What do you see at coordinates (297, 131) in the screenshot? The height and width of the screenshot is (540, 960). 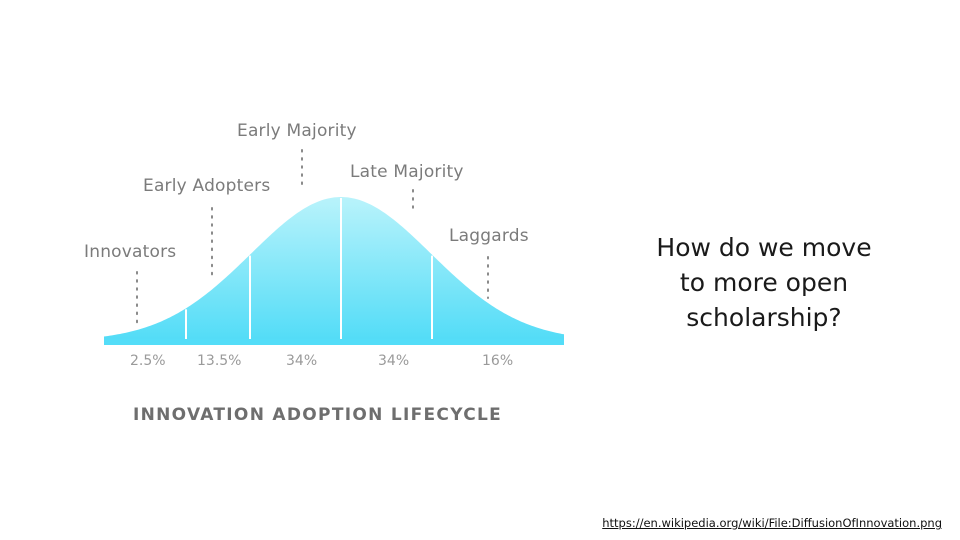 I see `segment-label-early-majority: Early Majority` at bounding box center [297, 131].